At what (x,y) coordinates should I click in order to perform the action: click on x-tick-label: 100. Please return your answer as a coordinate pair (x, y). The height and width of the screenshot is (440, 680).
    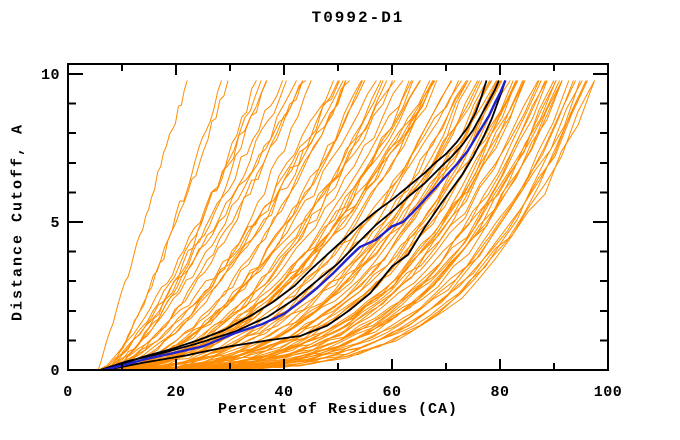
    Looking at the image, I should click on (608, 392).